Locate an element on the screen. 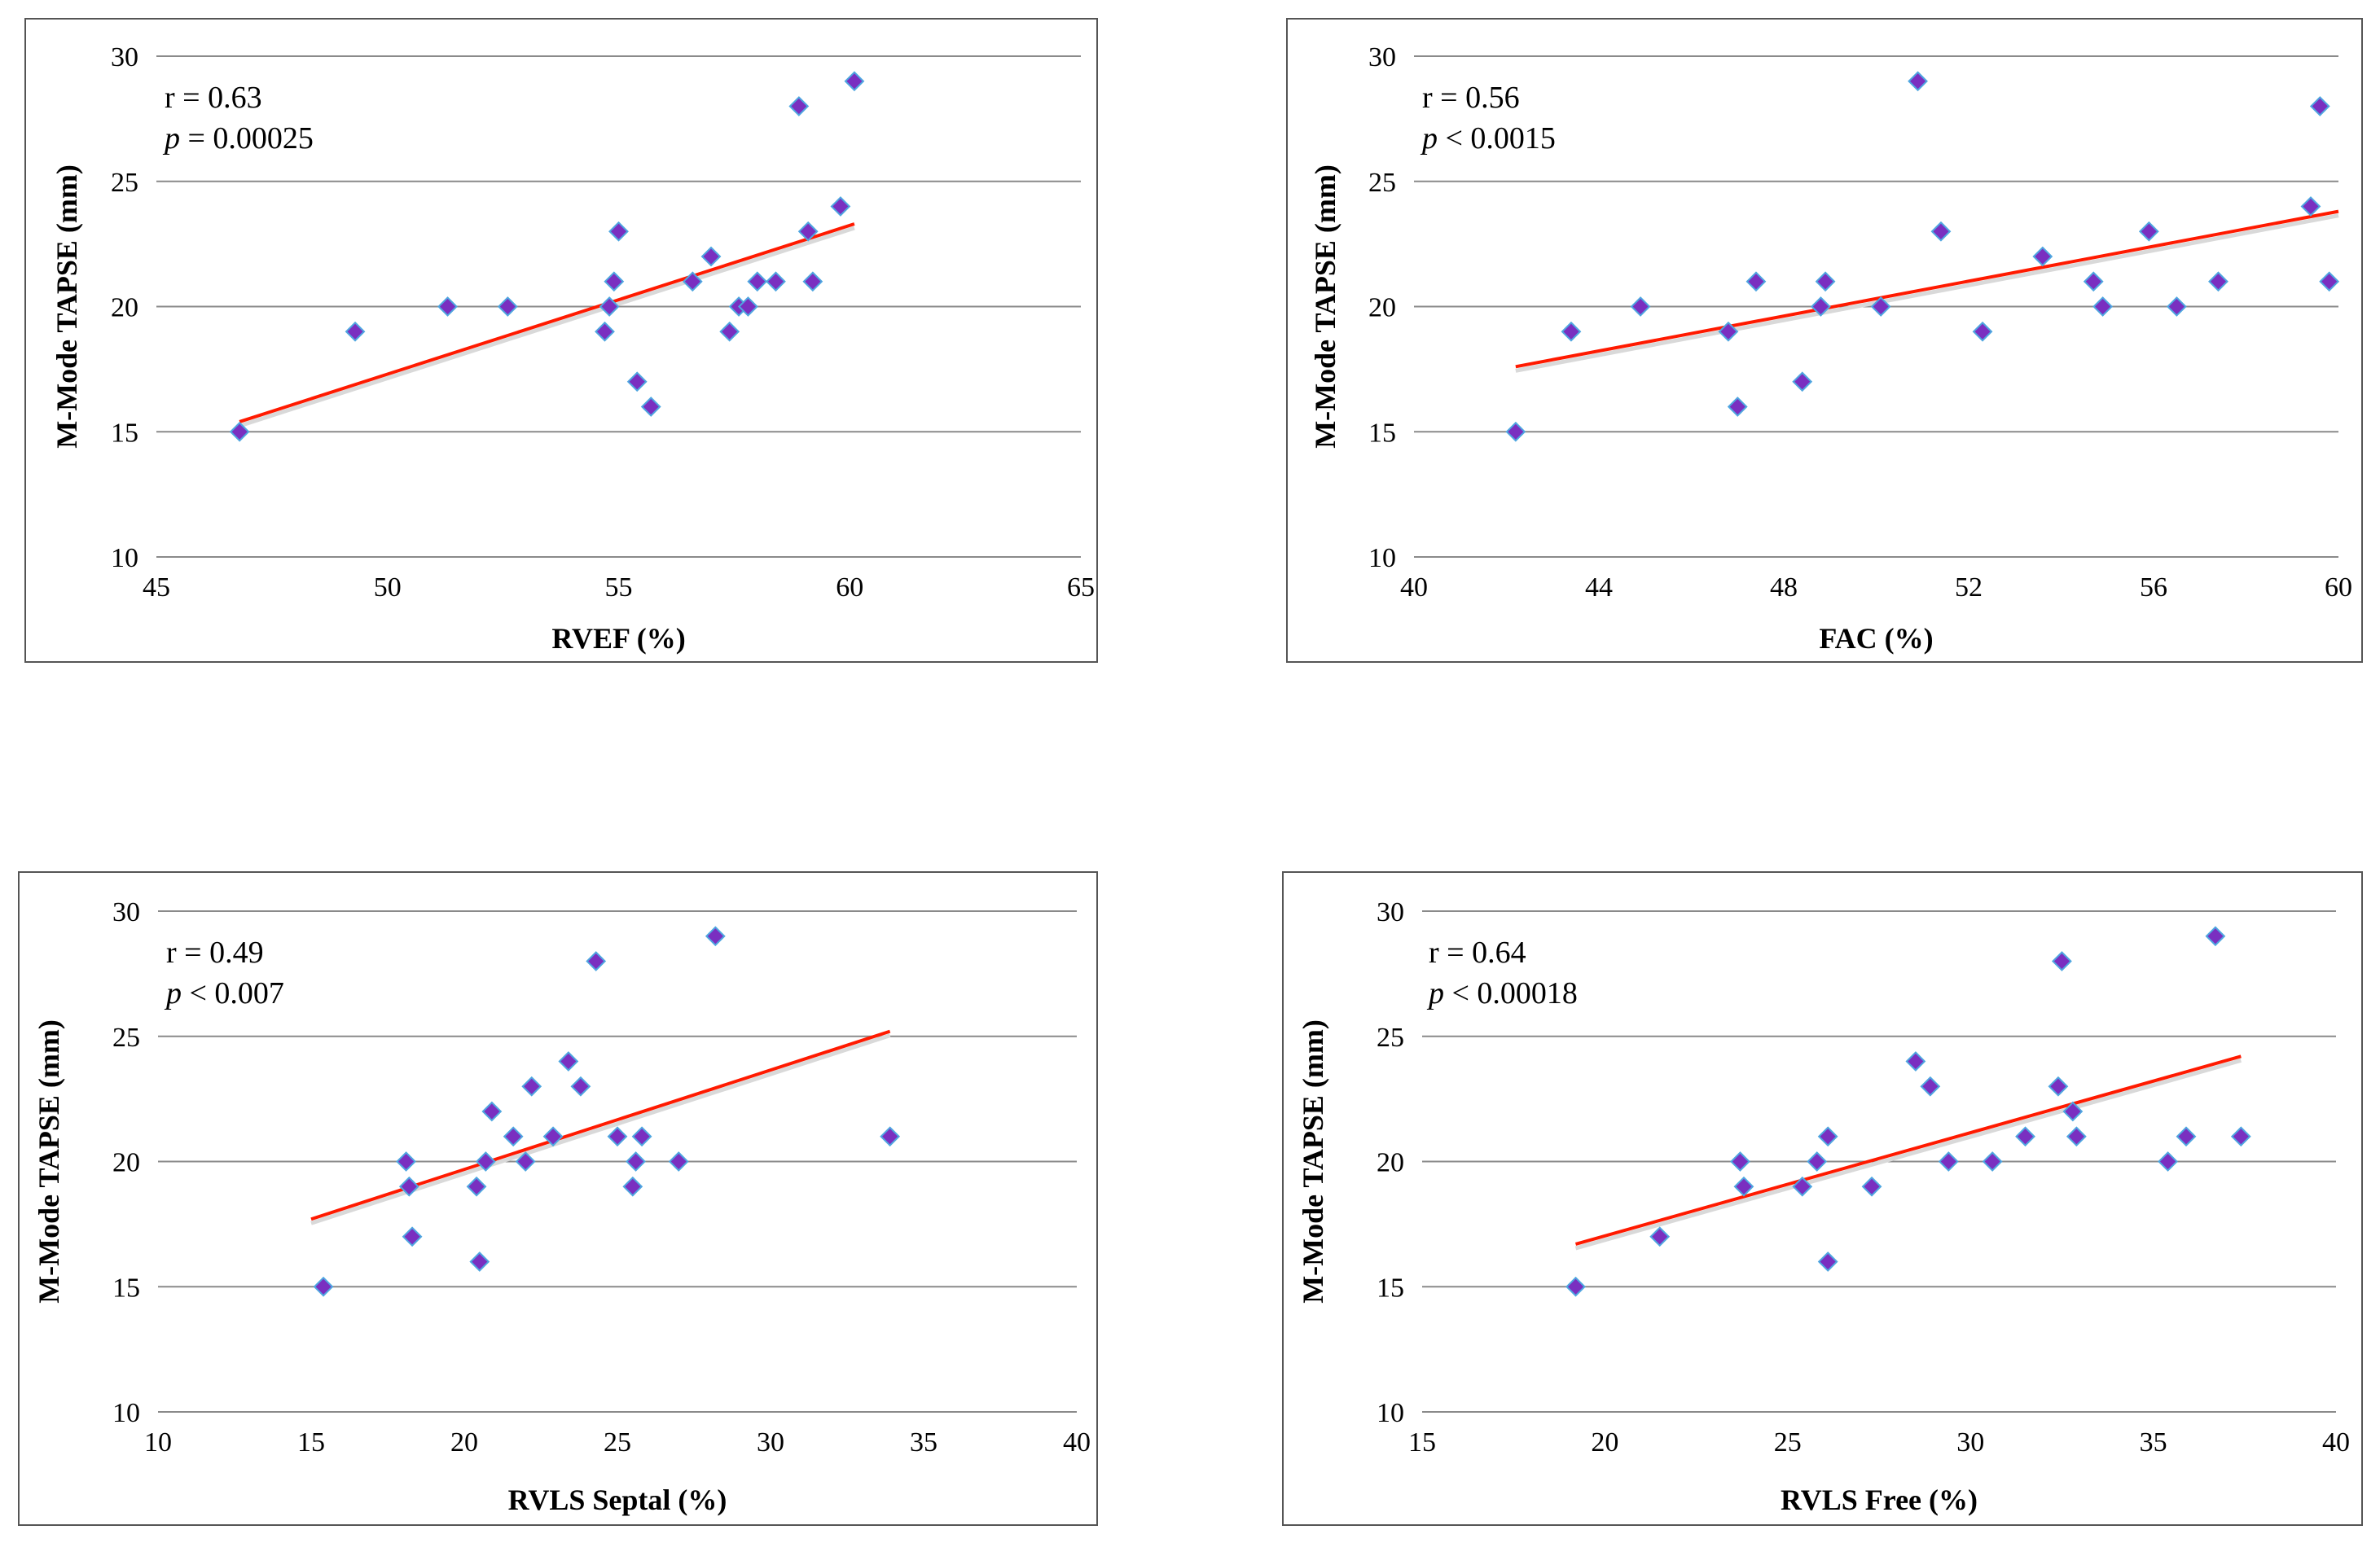 Image resolution: width=2380 pixels, height=1543 pixels. x-tick-label-30: 30 is located at coordinates (1970, 1442).